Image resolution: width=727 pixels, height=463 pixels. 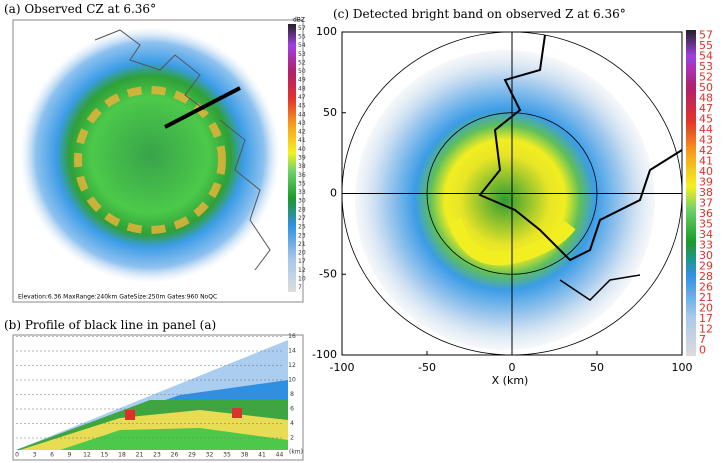 I want to click on colorbar-label: 41, so click(x=302, y=140).